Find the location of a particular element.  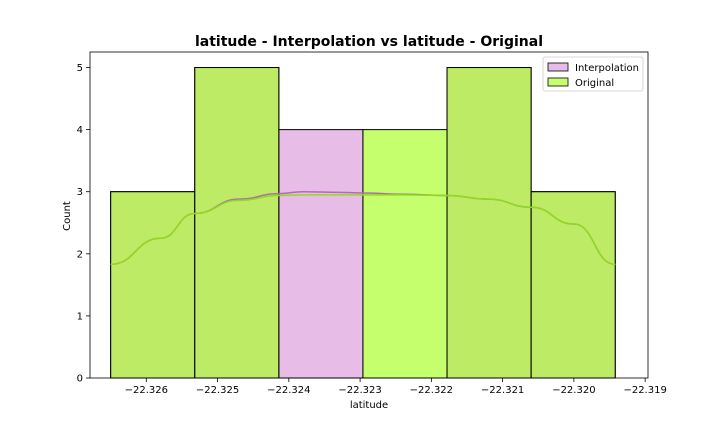

x-axis-label: latitude is located at coordinates (369, 405).